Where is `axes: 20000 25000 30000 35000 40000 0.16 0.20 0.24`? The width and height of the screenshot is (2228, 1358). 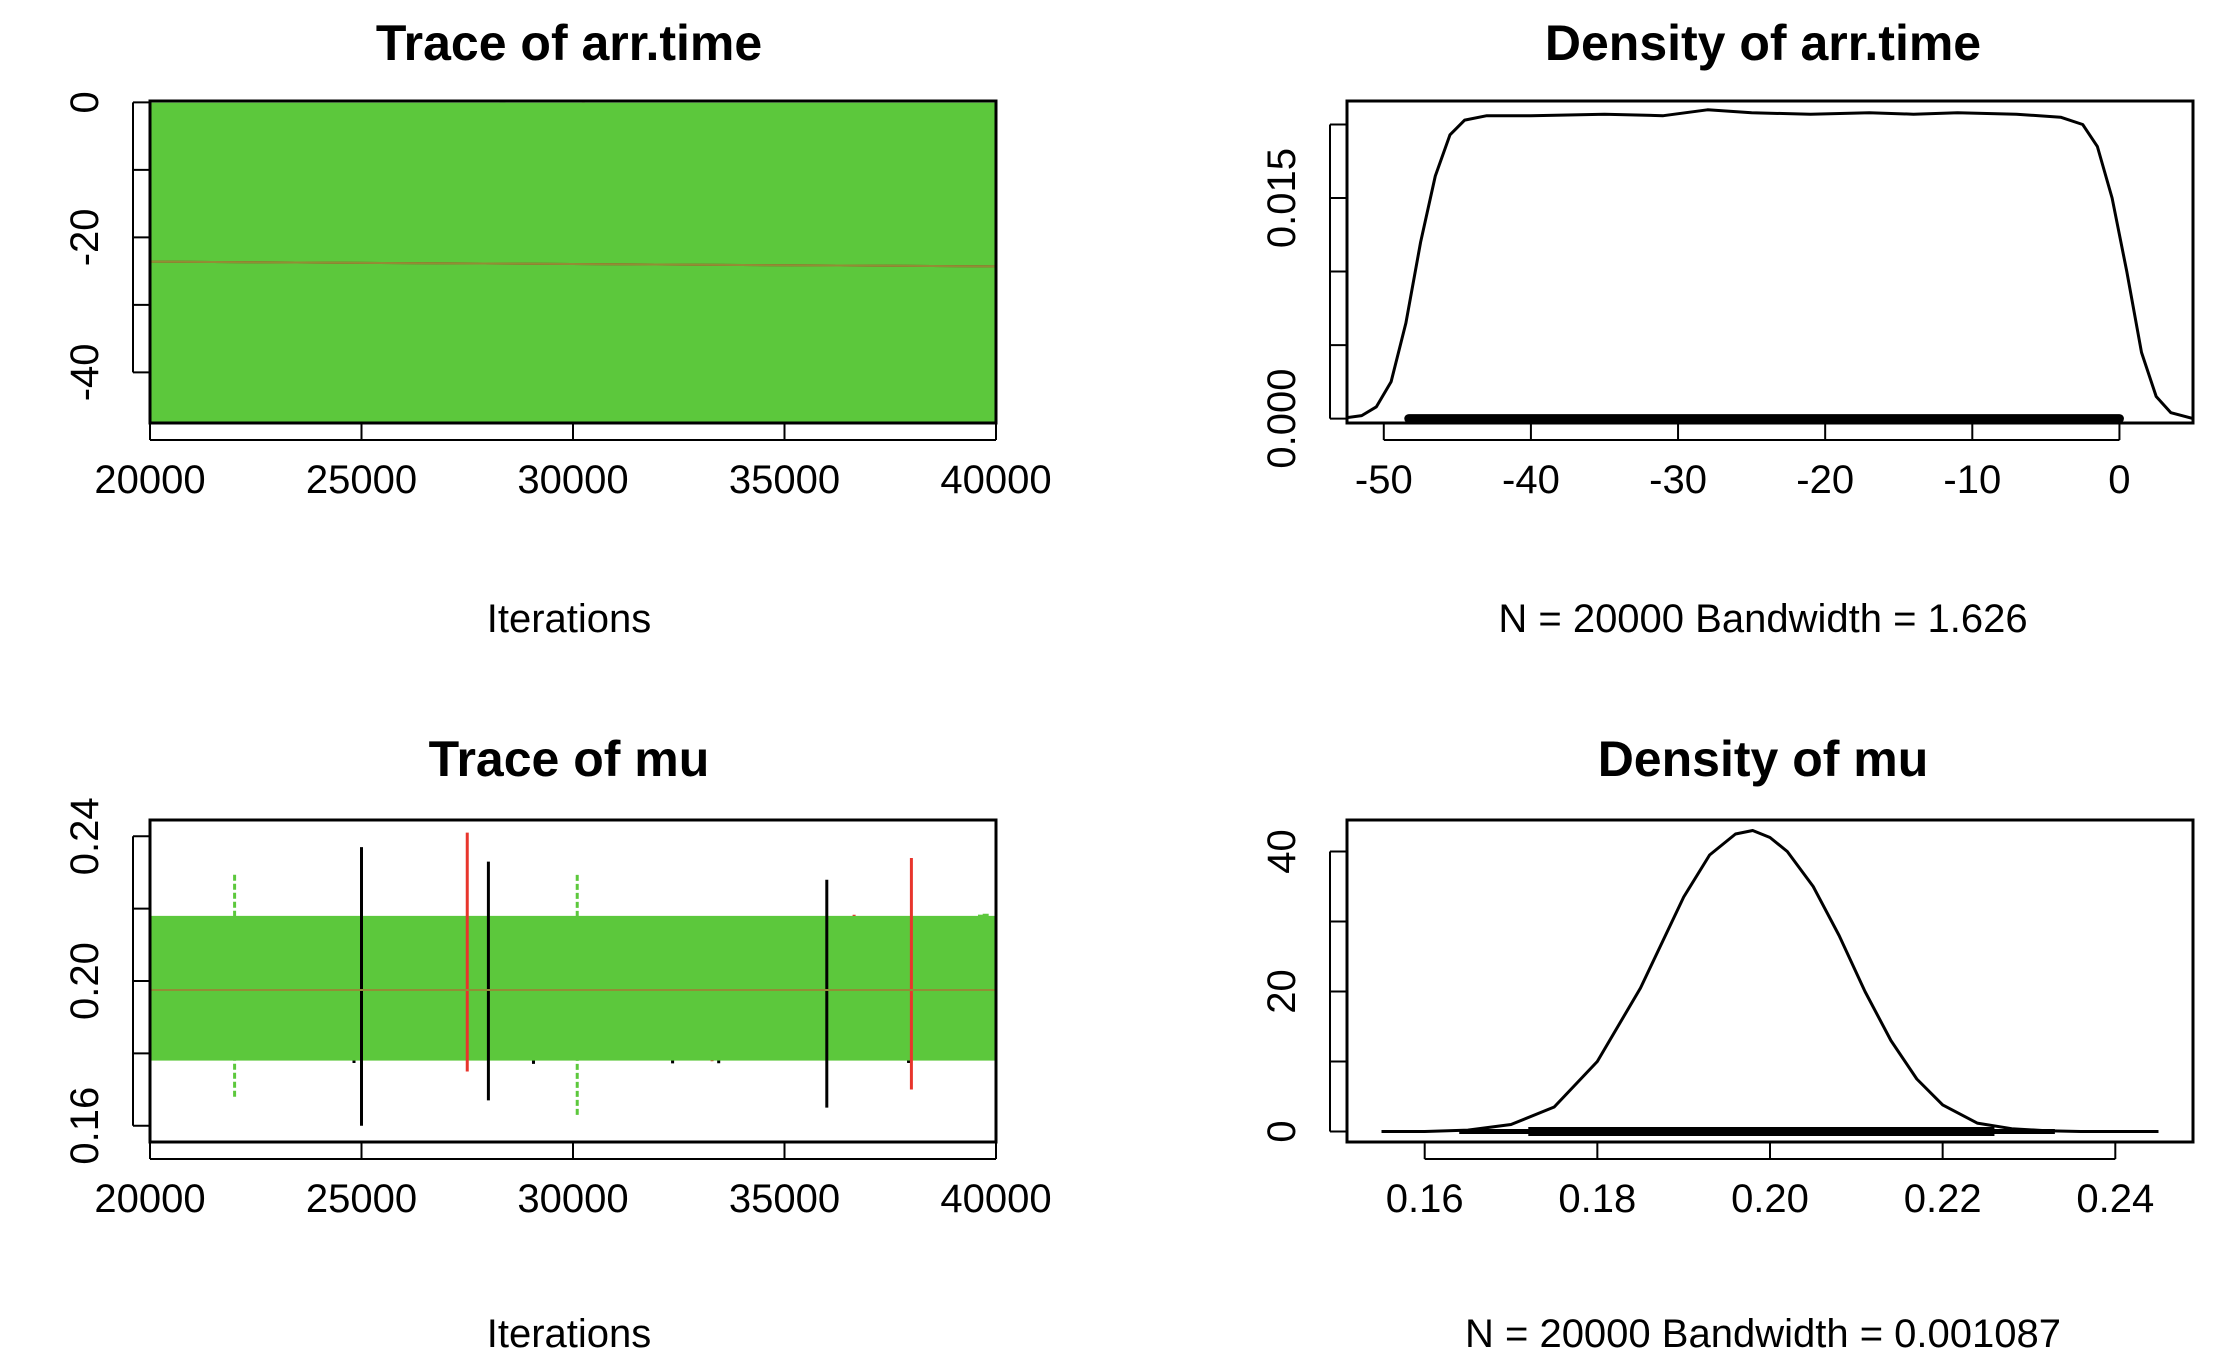 axes: 20000 25000 30000 35000 40000 0.16 0.20 0.24 is located at coordinates (557, 1009).